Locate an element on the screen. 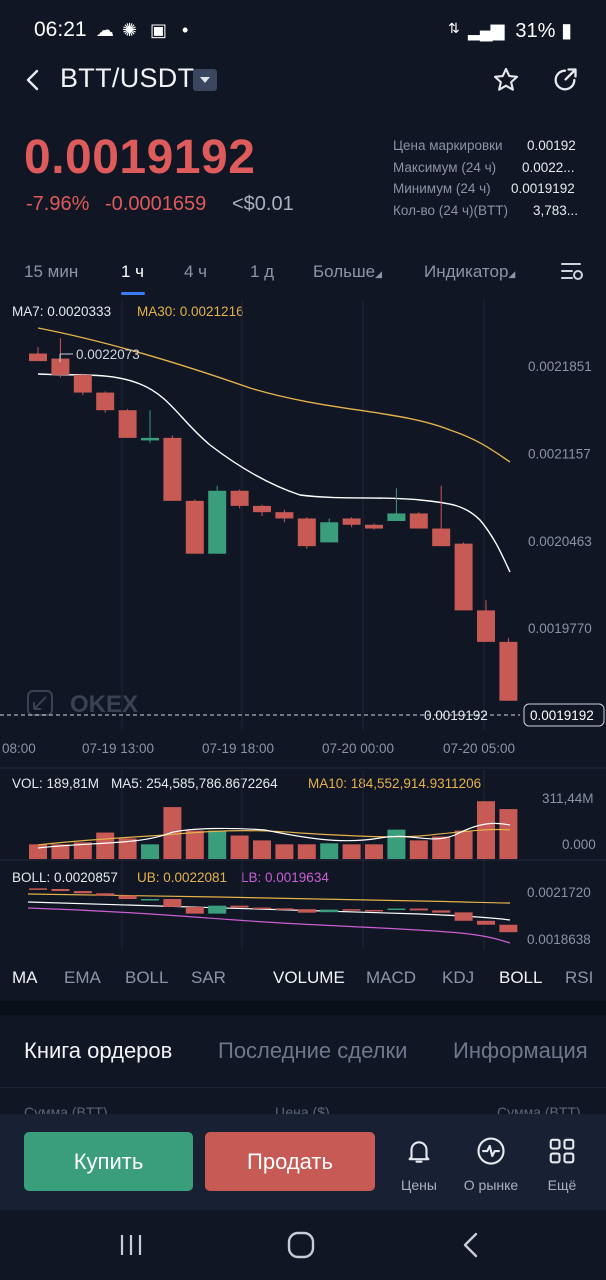 Image resolution: width=606 pixels, height=1280 pixels. stat-high-label: Максимум (24 ч) is located at coordinates (445, 167).